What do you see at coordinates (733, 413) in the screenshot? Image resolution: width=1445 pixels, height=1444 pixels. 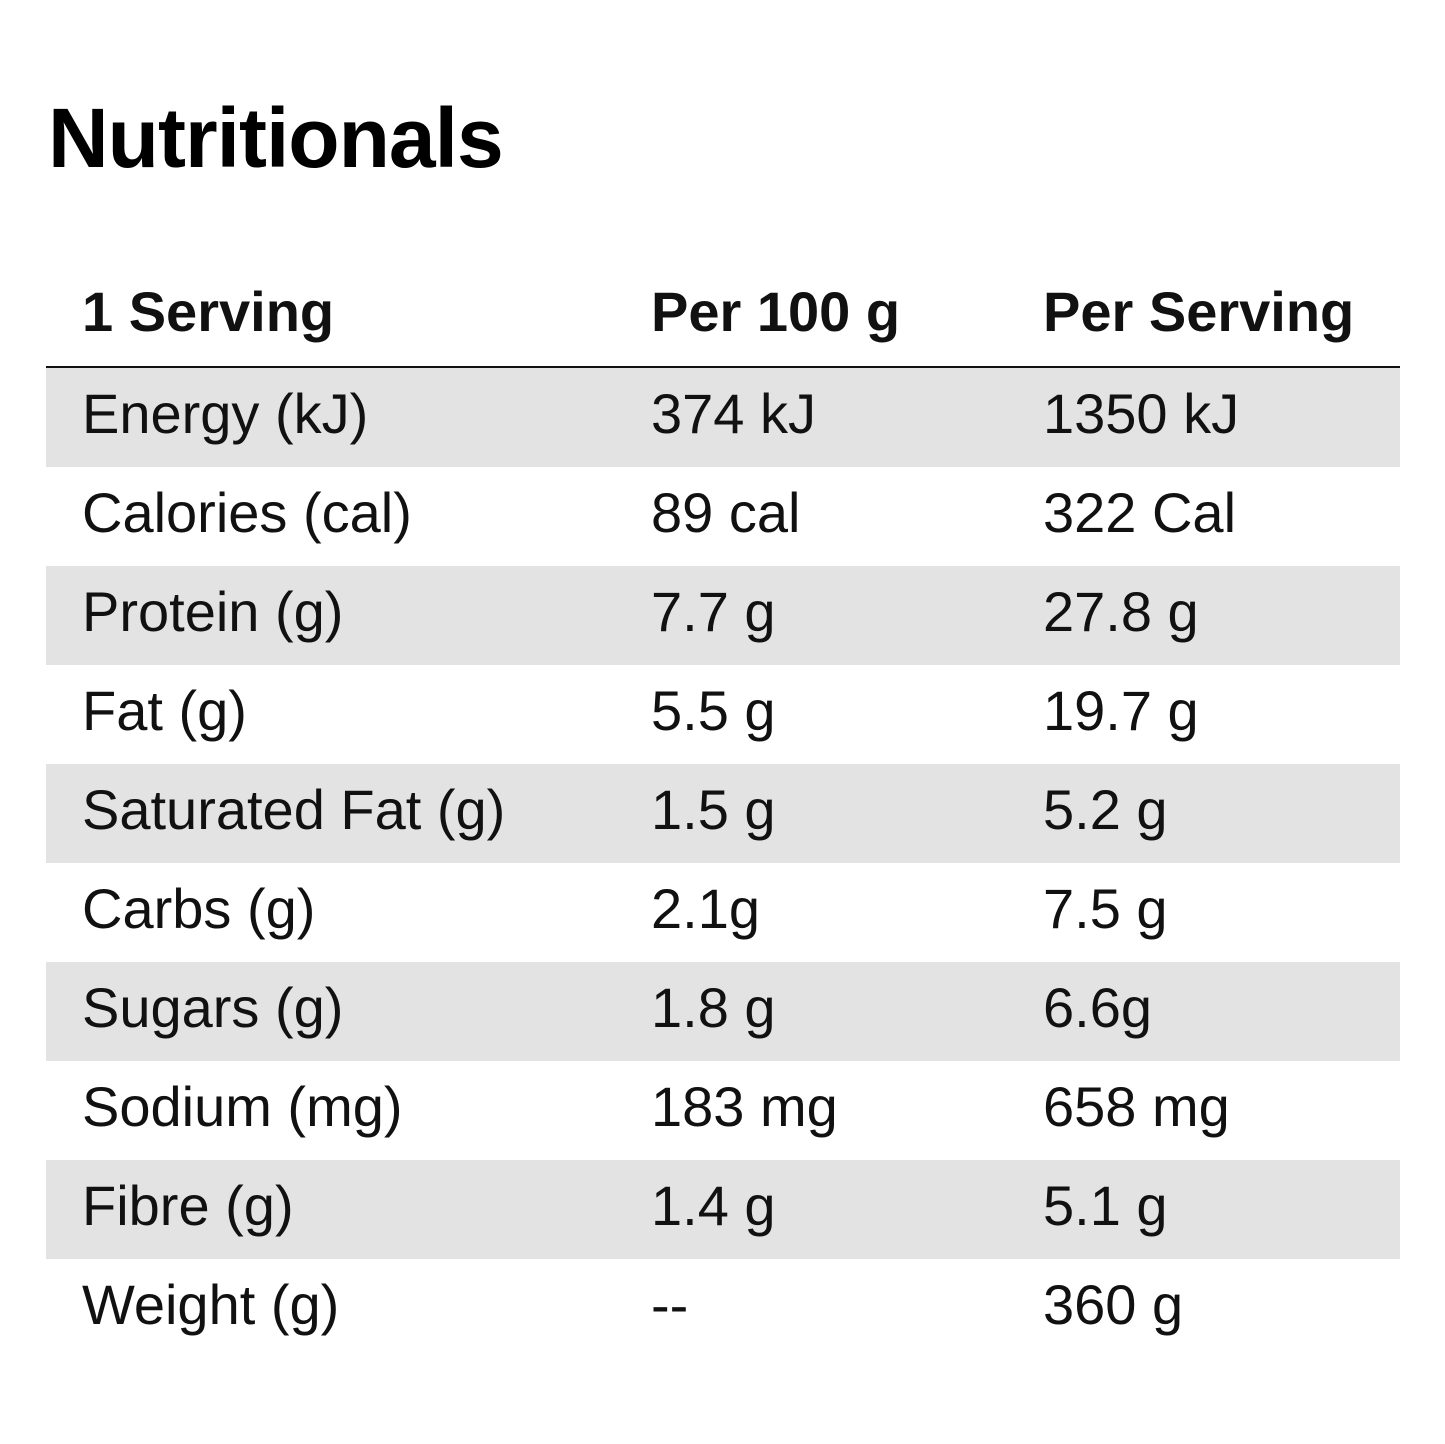 I see `row-value-per-100g: 374 kJ` at bounding box center [733, 413].